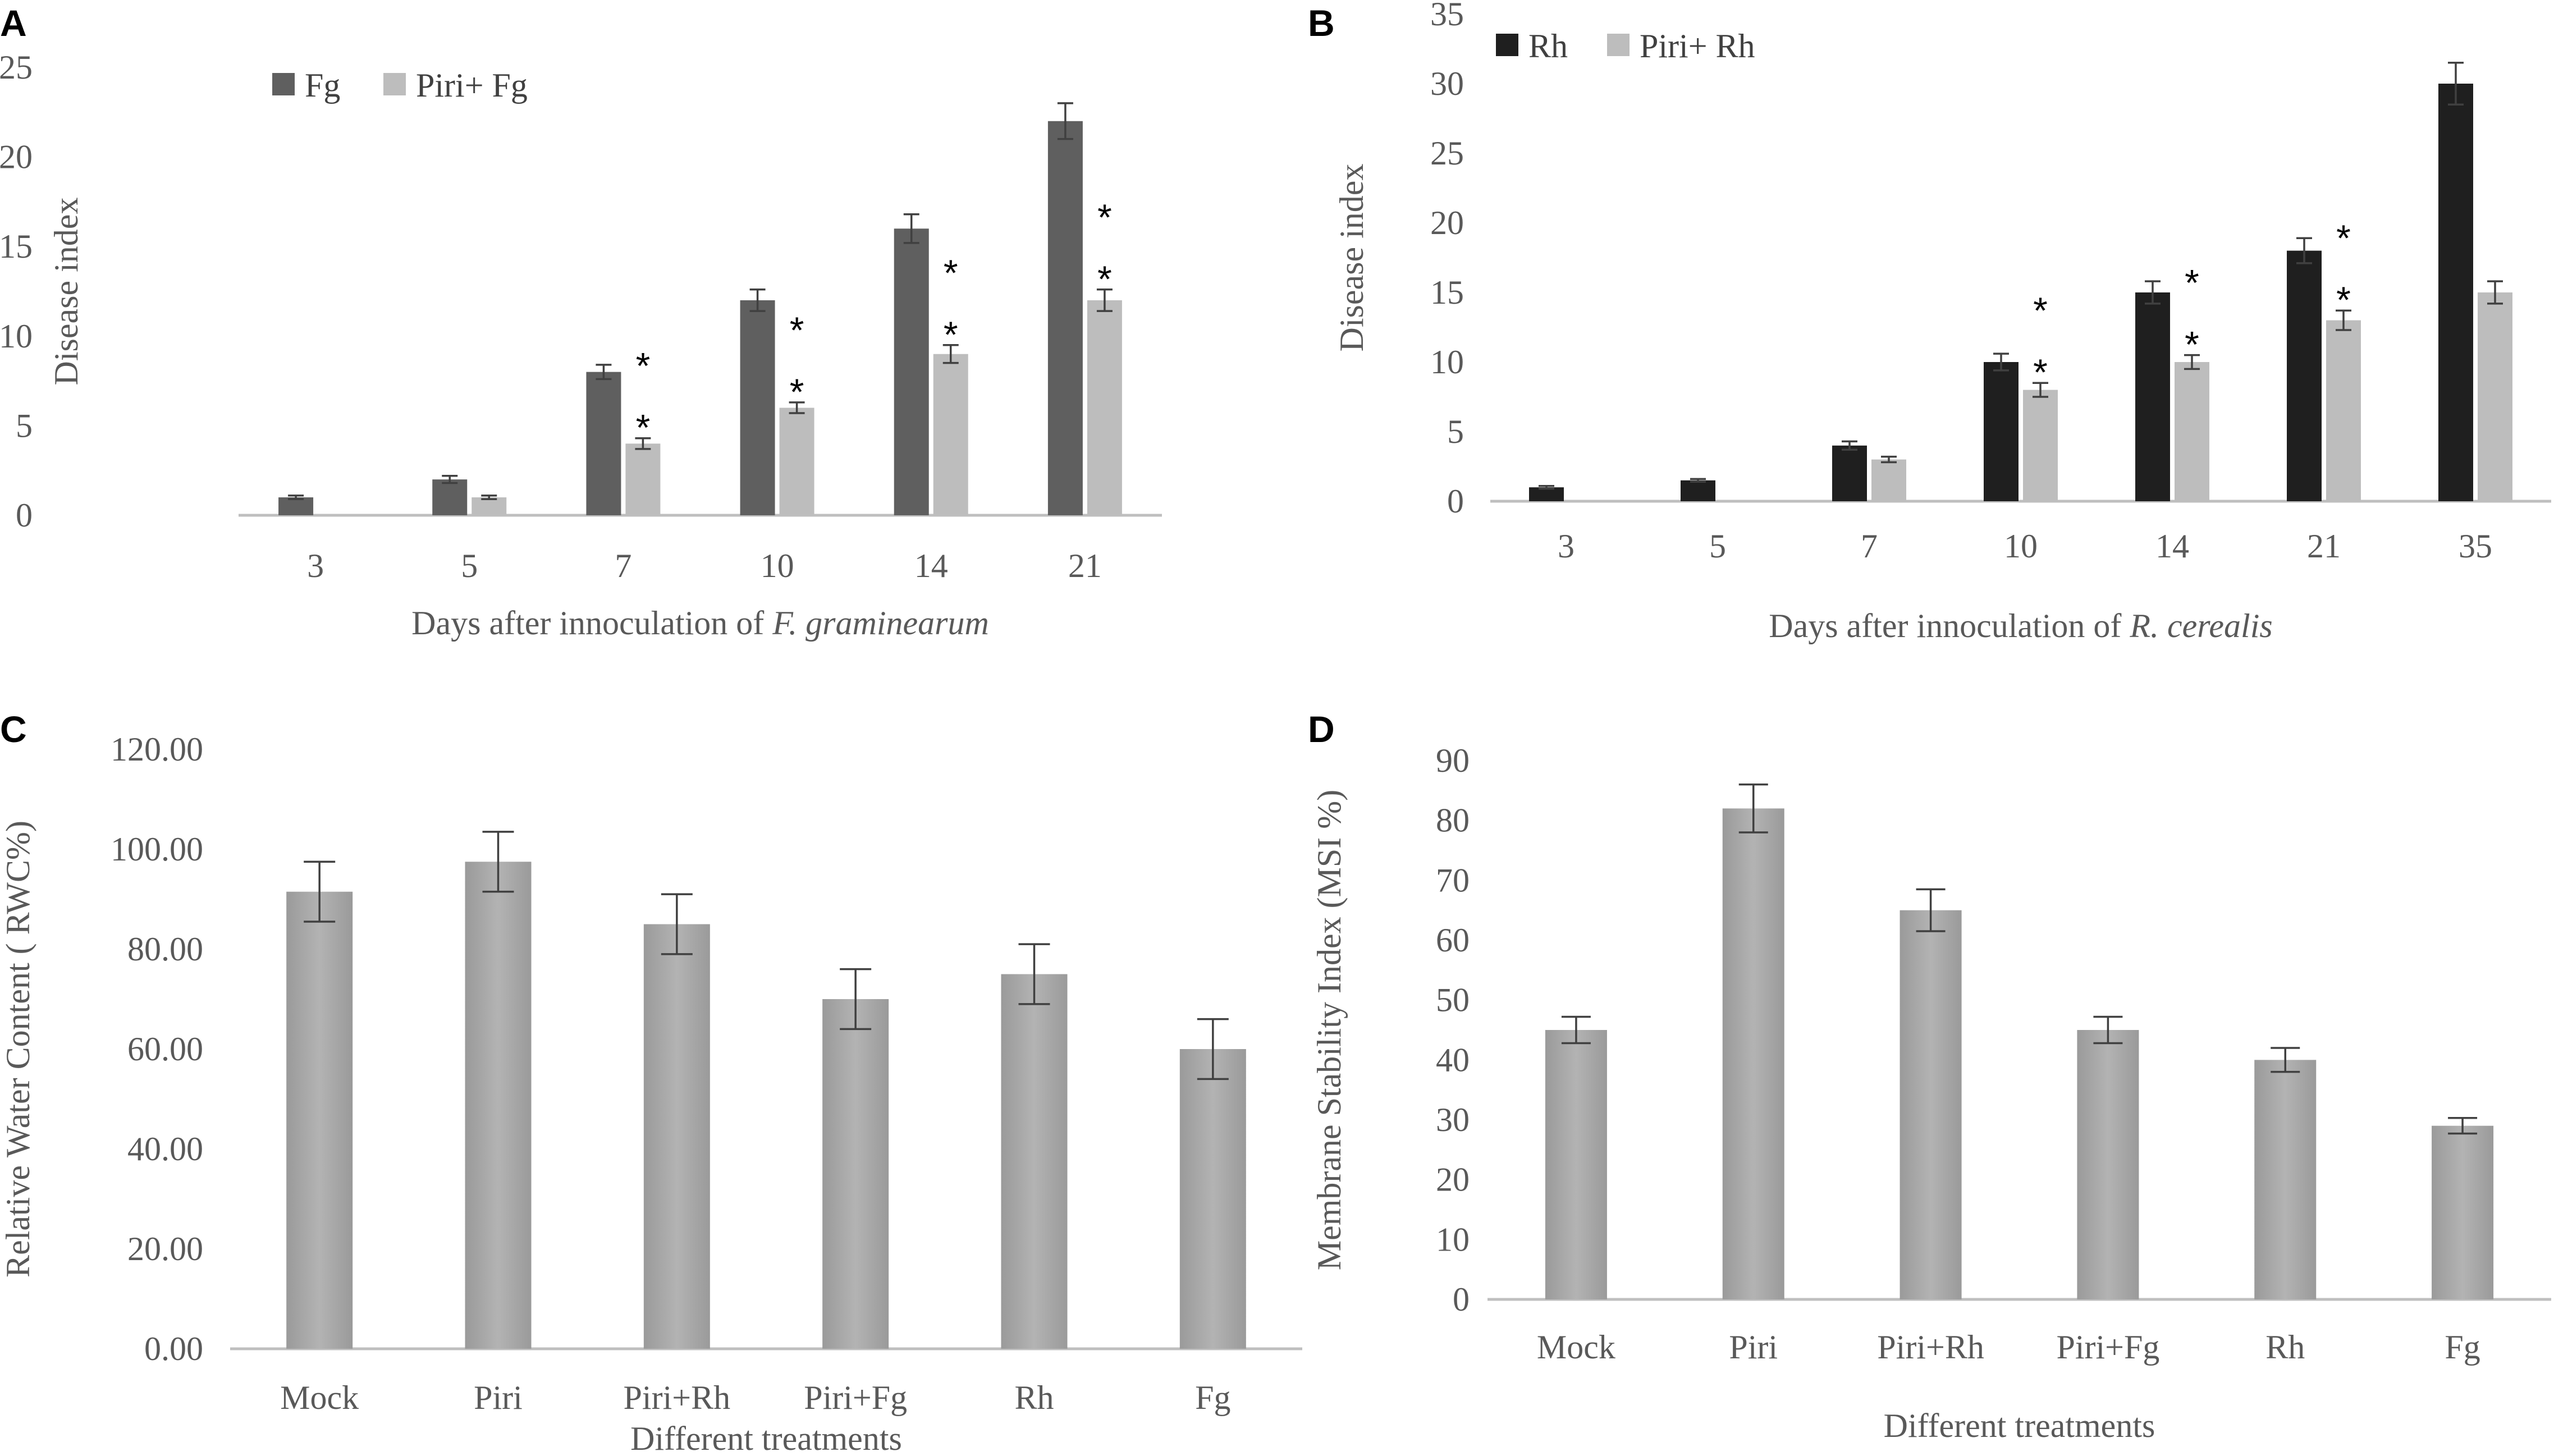  Describe the element at coordinates (1453, 881) in the screenshot. I see `y-tick-label: 70` at that location.